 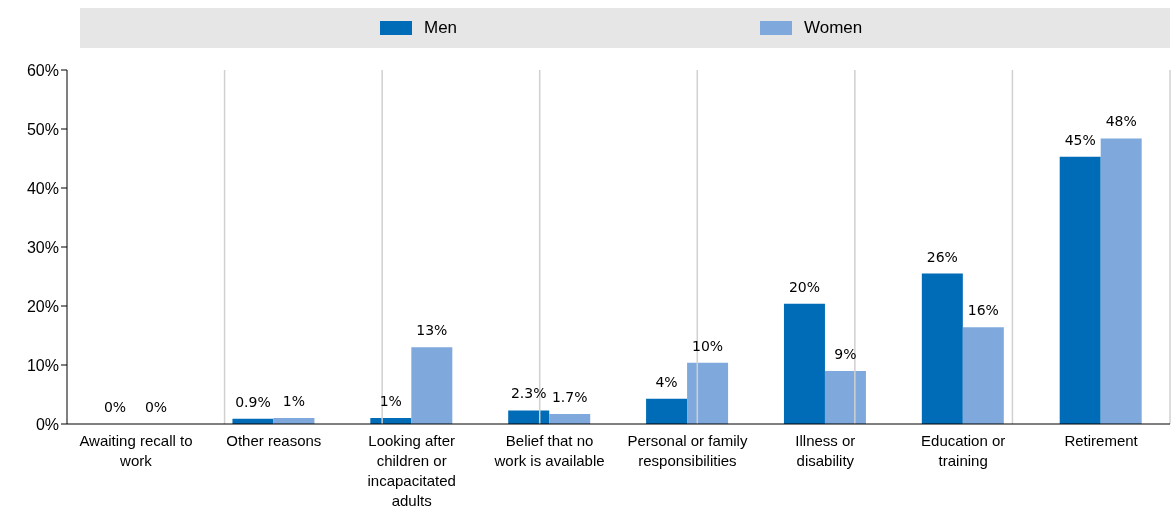 What do you see at coordinates (1101, 440) in the screenshot?
I see `x-tick-label: Retirement` at bounding box center [1101, 440].